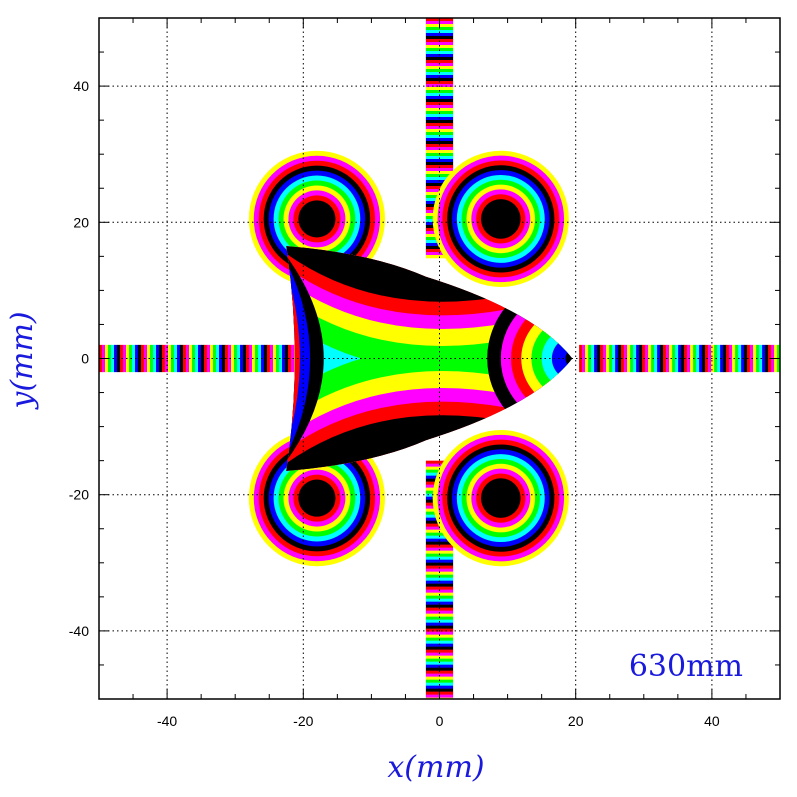  Describe the element at coordinates (435, 767) in the screenshot. I see `x-axis-title: x(mm)` at that location.